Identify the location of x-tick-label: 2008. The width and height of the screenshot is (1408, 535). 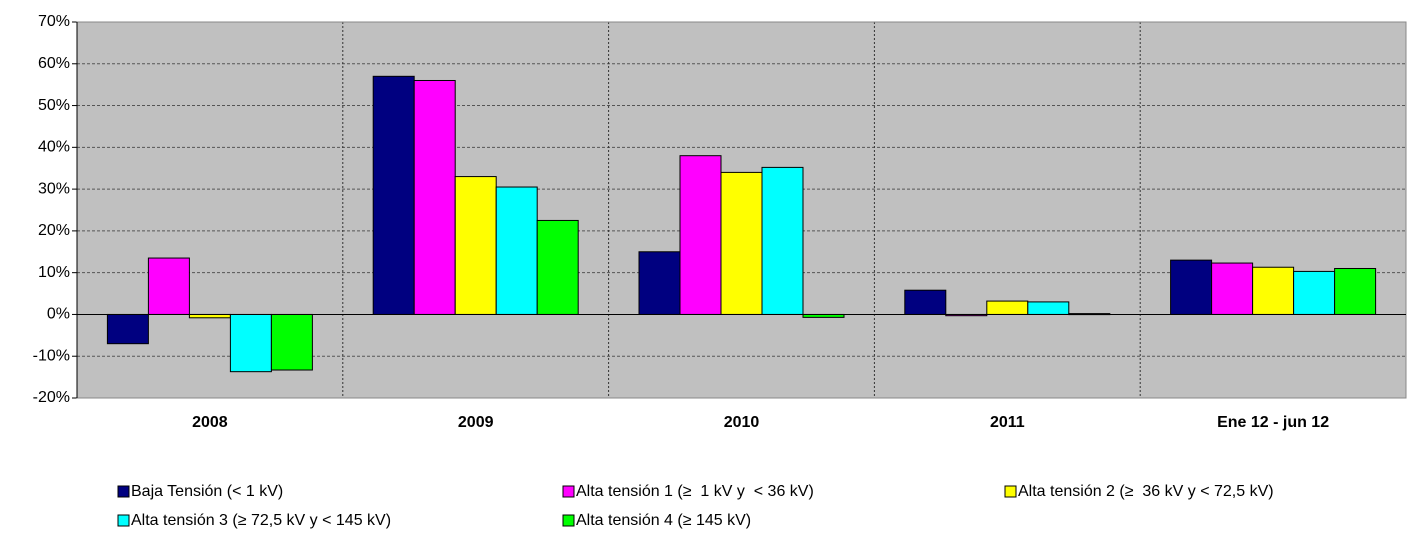
(210, 422).